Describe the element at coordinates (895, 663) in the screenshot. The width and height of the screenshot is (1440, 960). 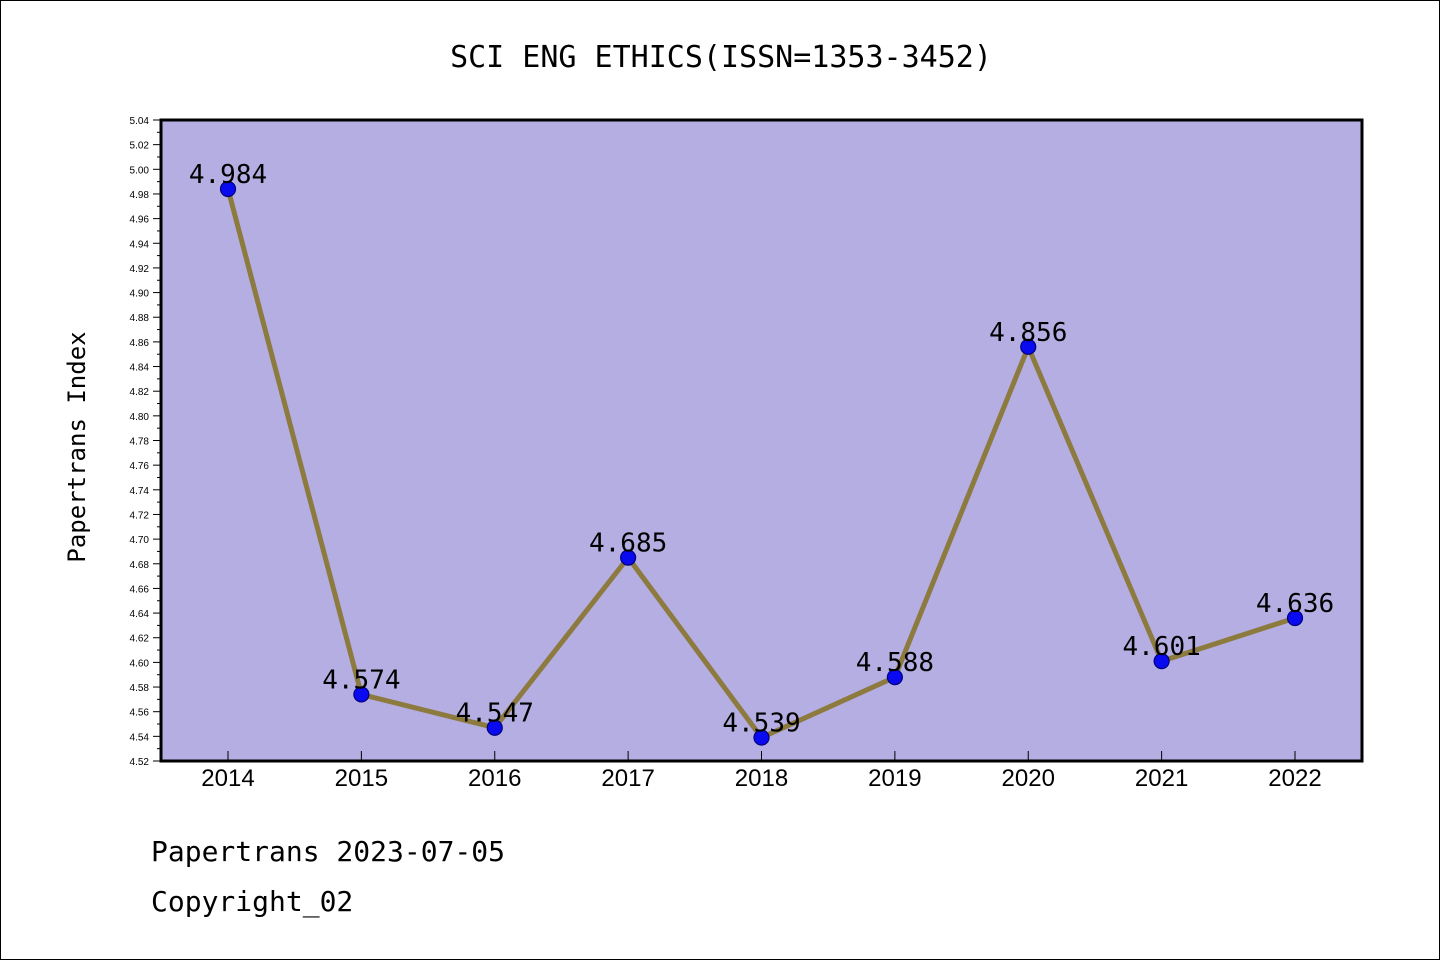
I see `data-label-2019: 4.588` at that location.